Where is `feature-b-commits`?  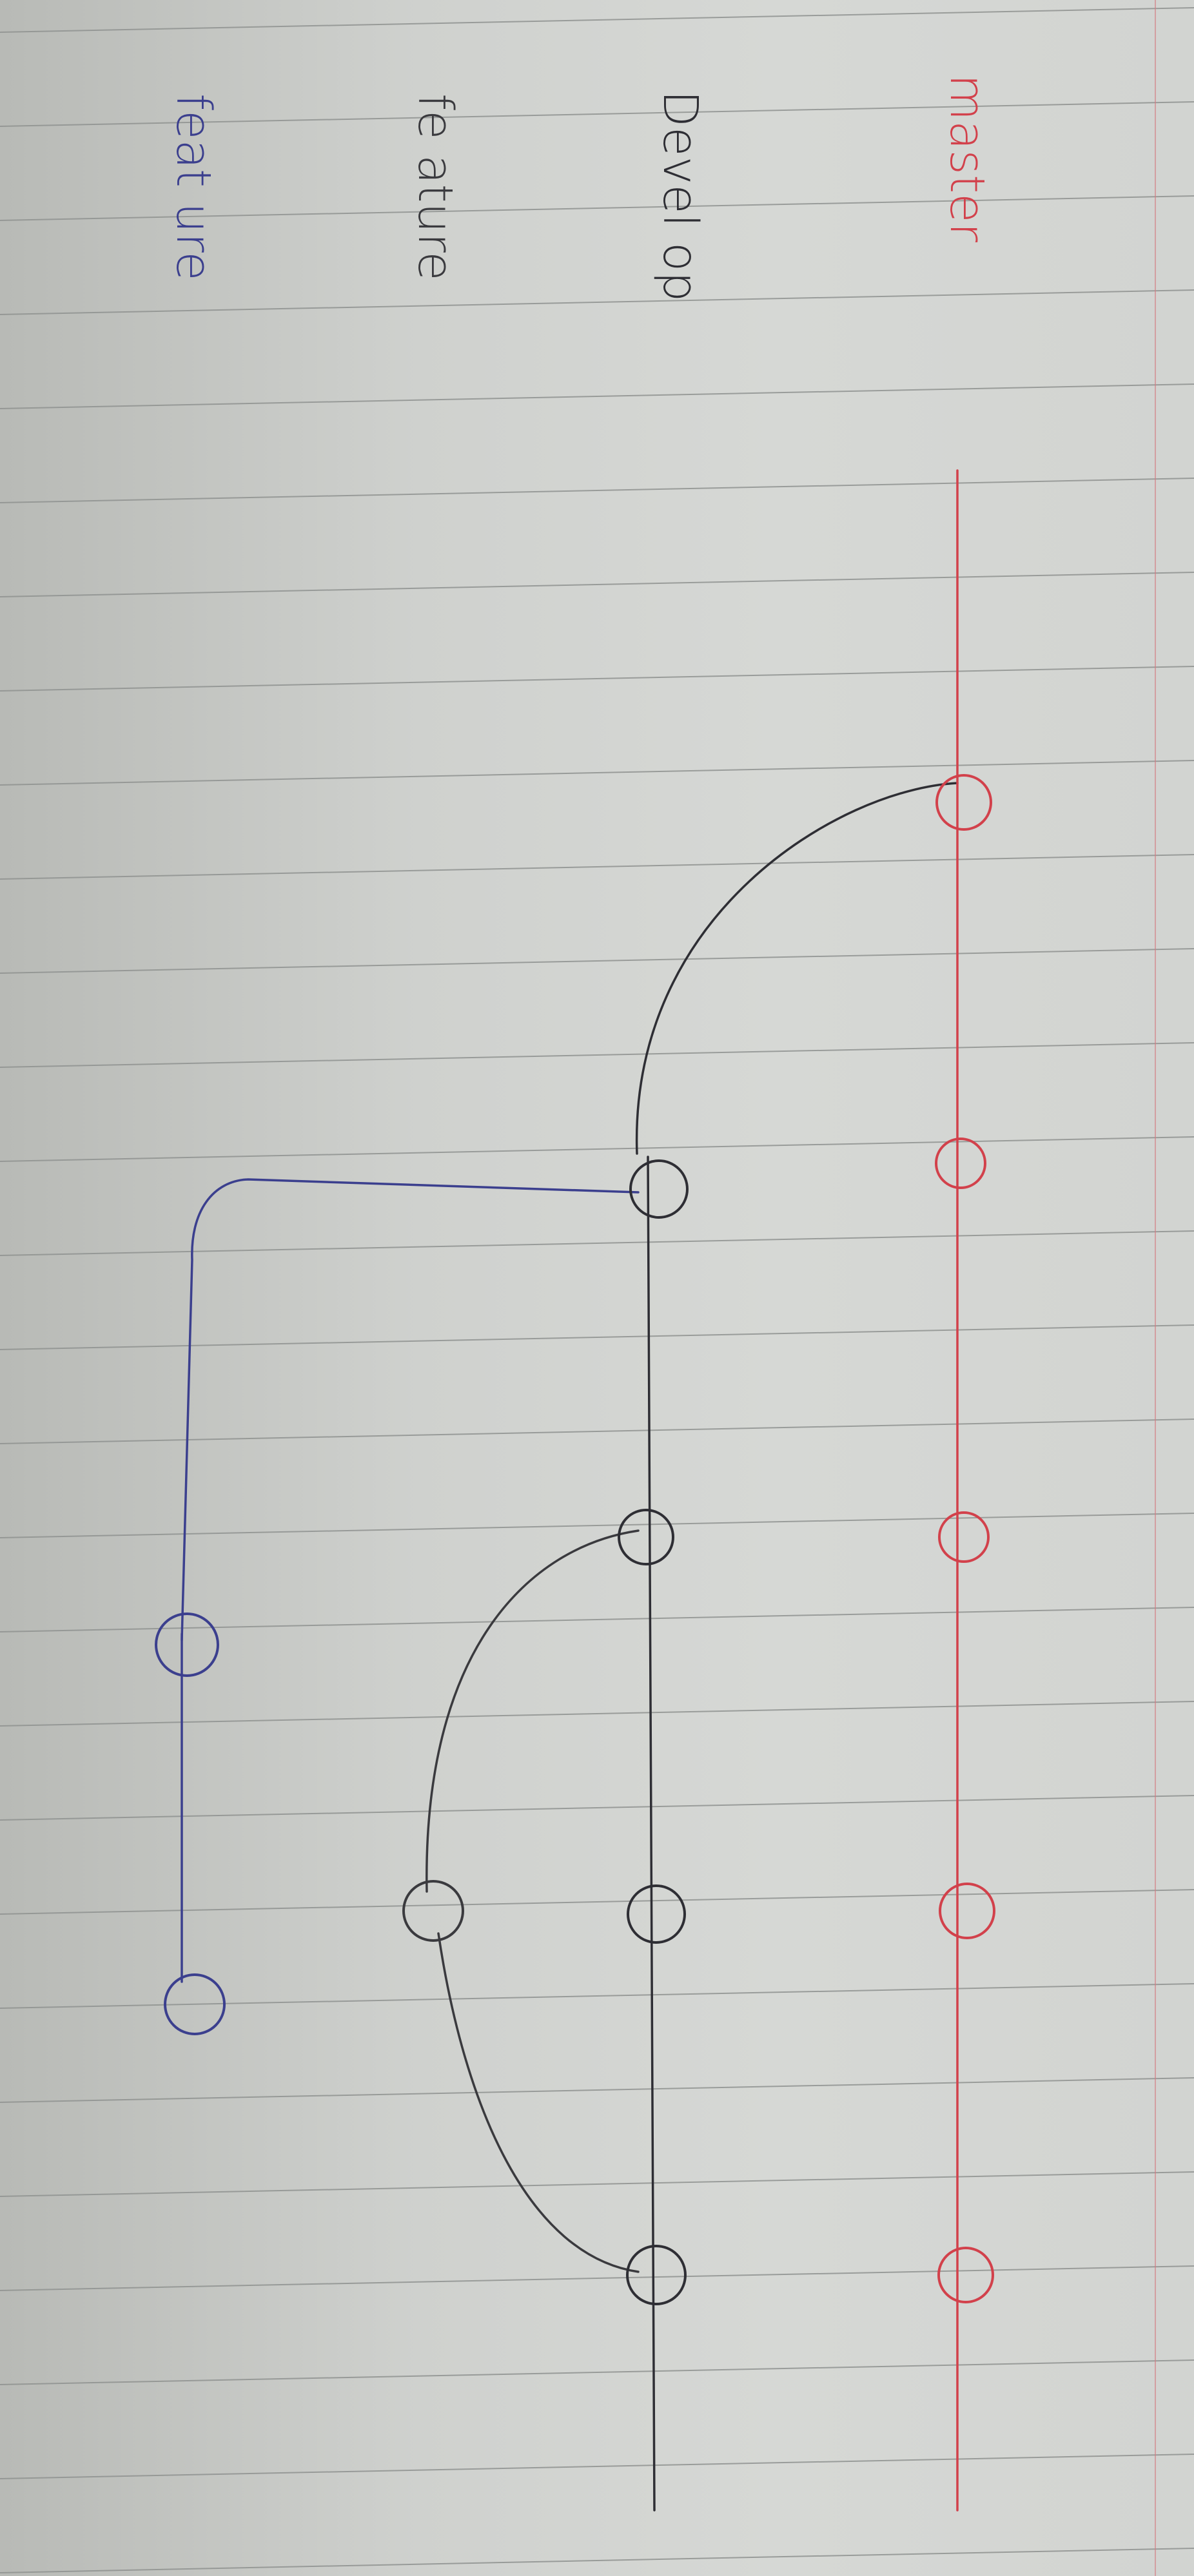 feature-b-commits is located at coordinates (190, 1823).